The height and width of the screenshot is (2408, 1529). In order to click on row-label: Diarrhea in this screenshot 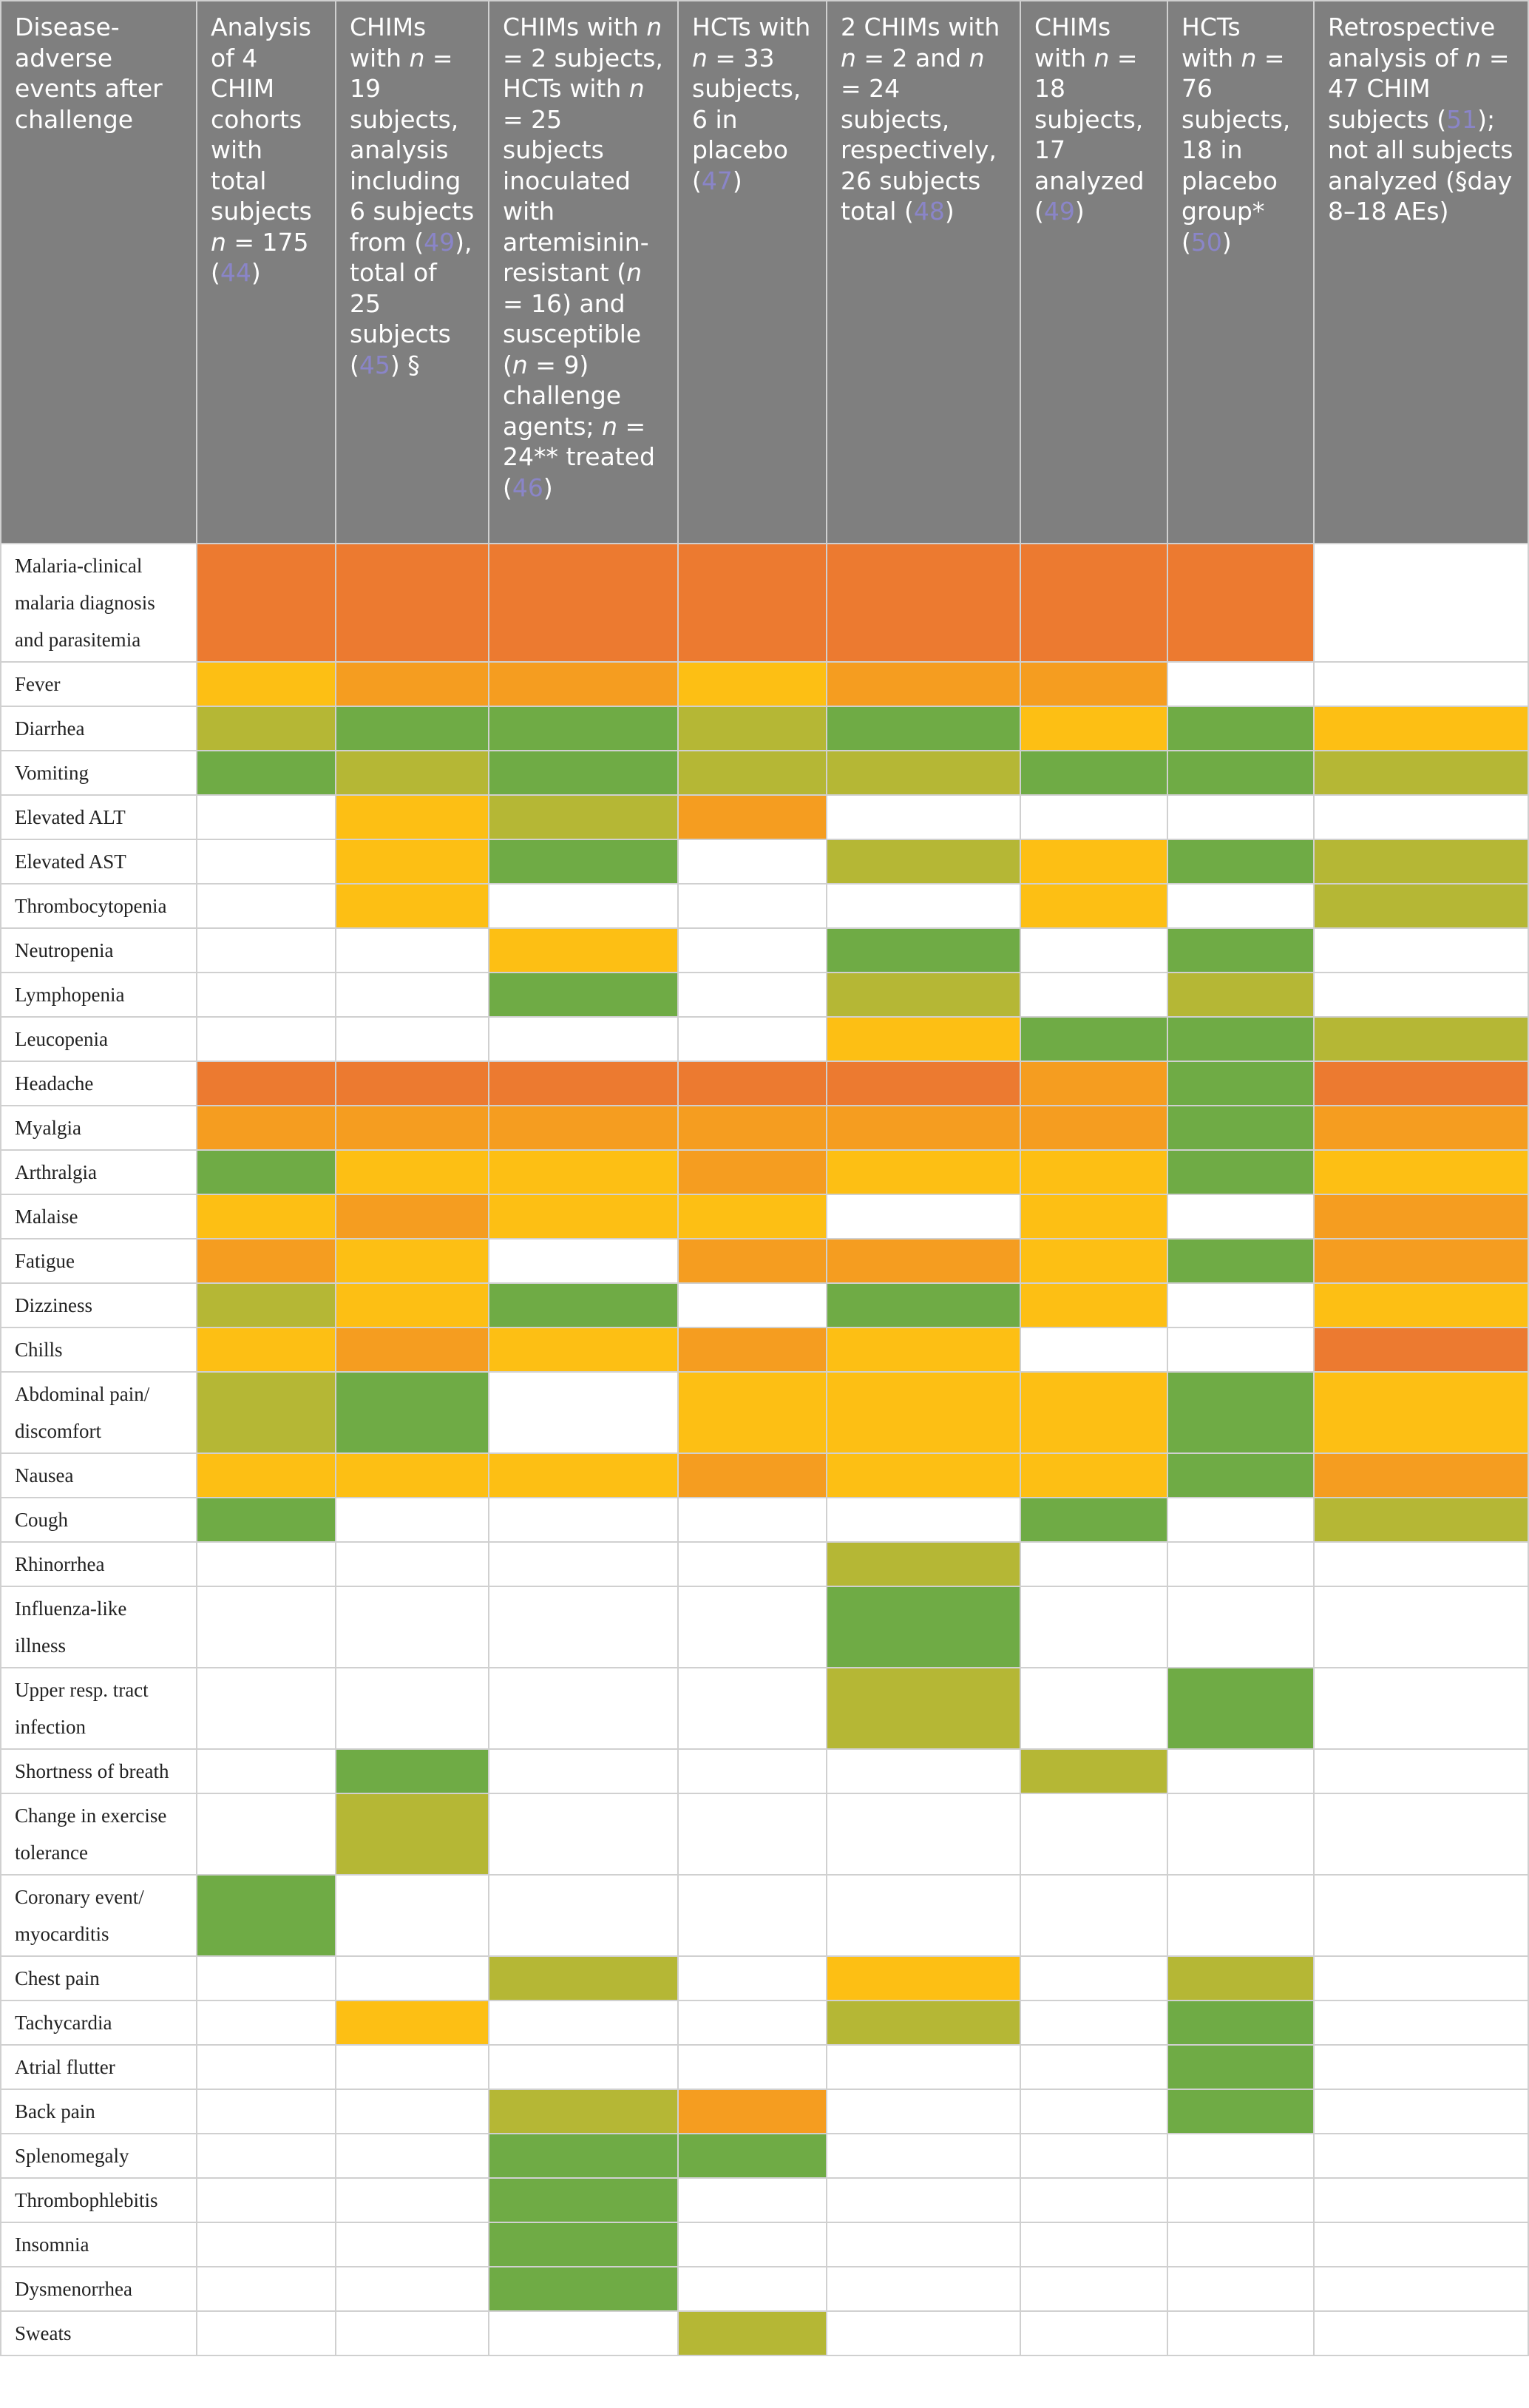, I will do `click(99, 728)`.